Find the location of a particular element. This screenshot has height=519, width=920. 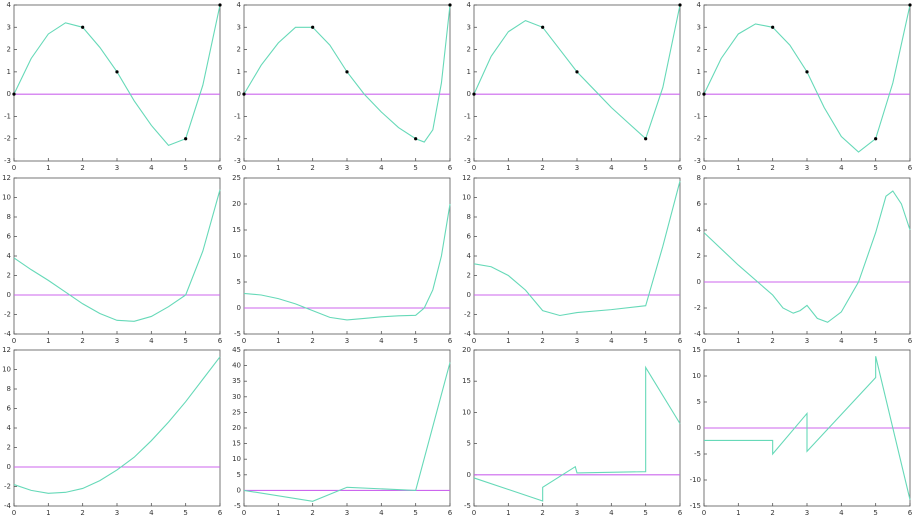

y-tick-label: 30 is located at coordinates (236, 397).